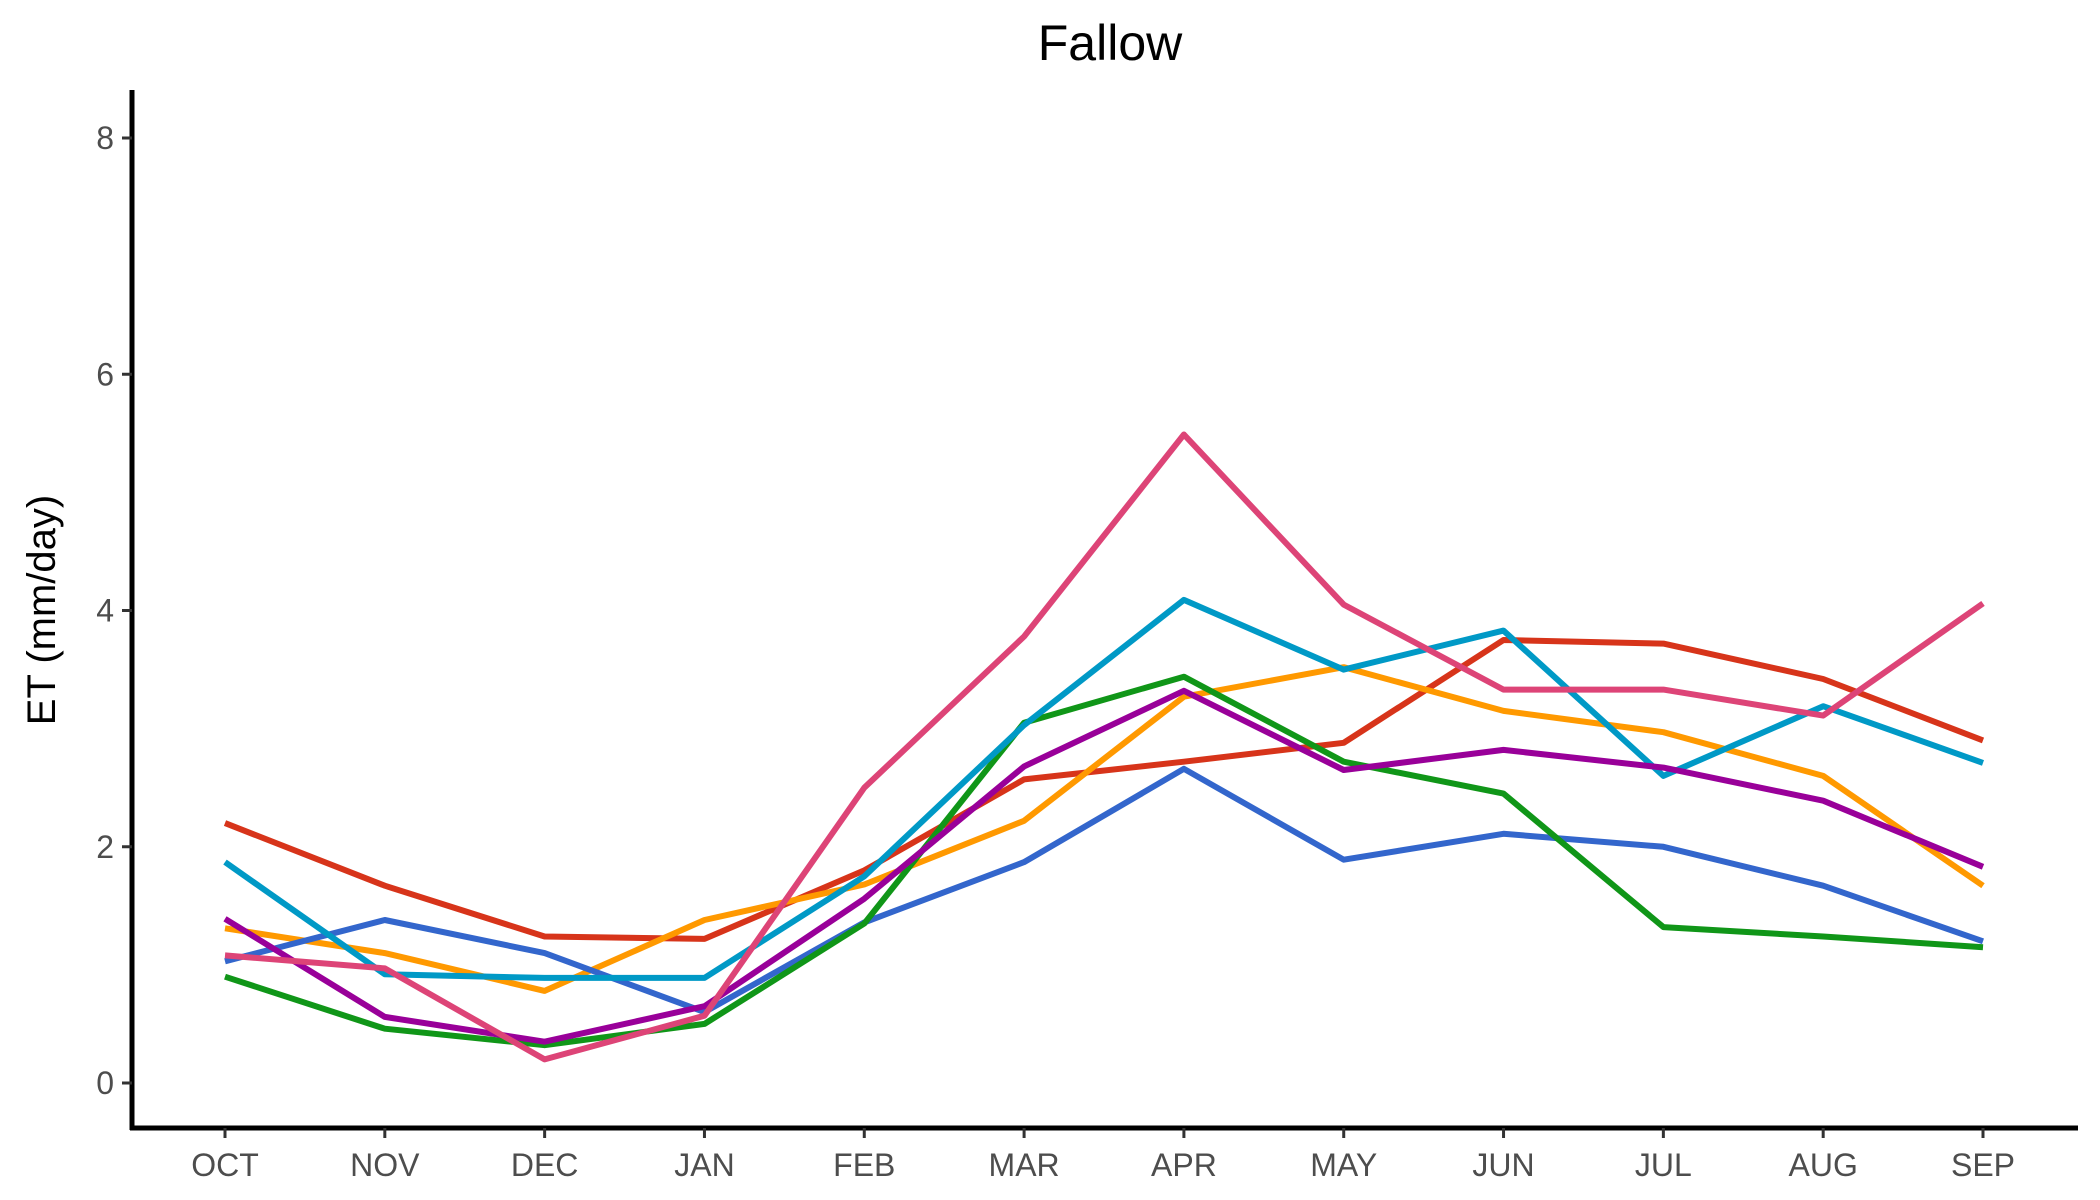 The image size is (2100, 1200). I want to click on x-tick-label: OCT, so click(225, 1165).